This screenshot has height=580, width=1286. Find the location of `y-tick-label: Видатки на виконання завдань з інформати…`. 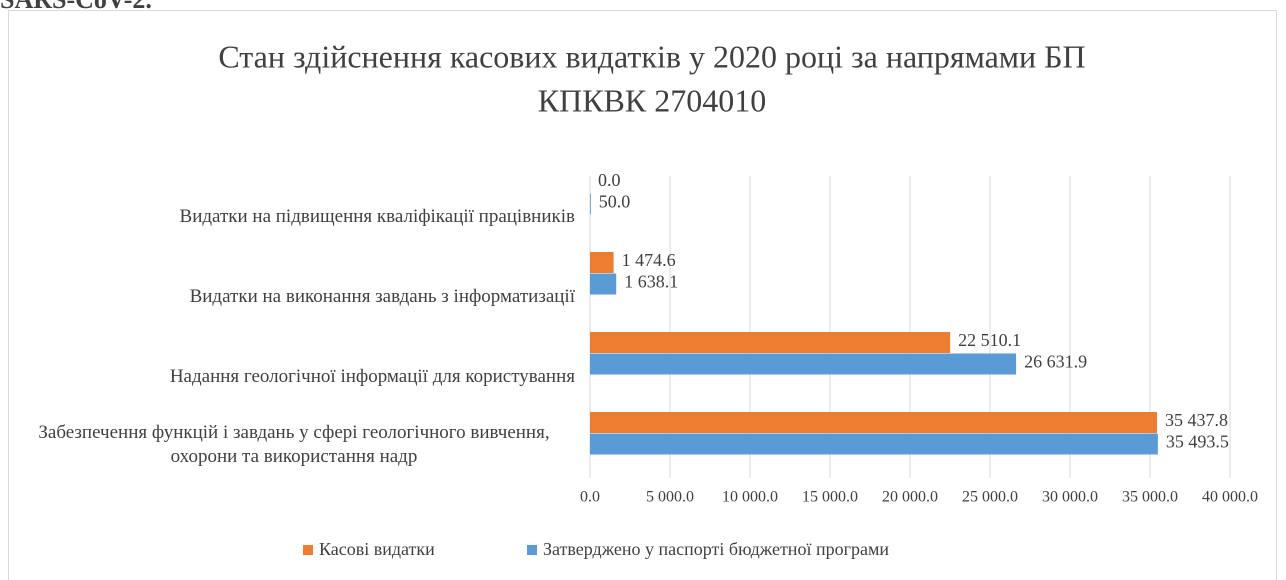

y-tick-label: Видатки на виконання завдань з інформати… is located at coordinates (290, 297).